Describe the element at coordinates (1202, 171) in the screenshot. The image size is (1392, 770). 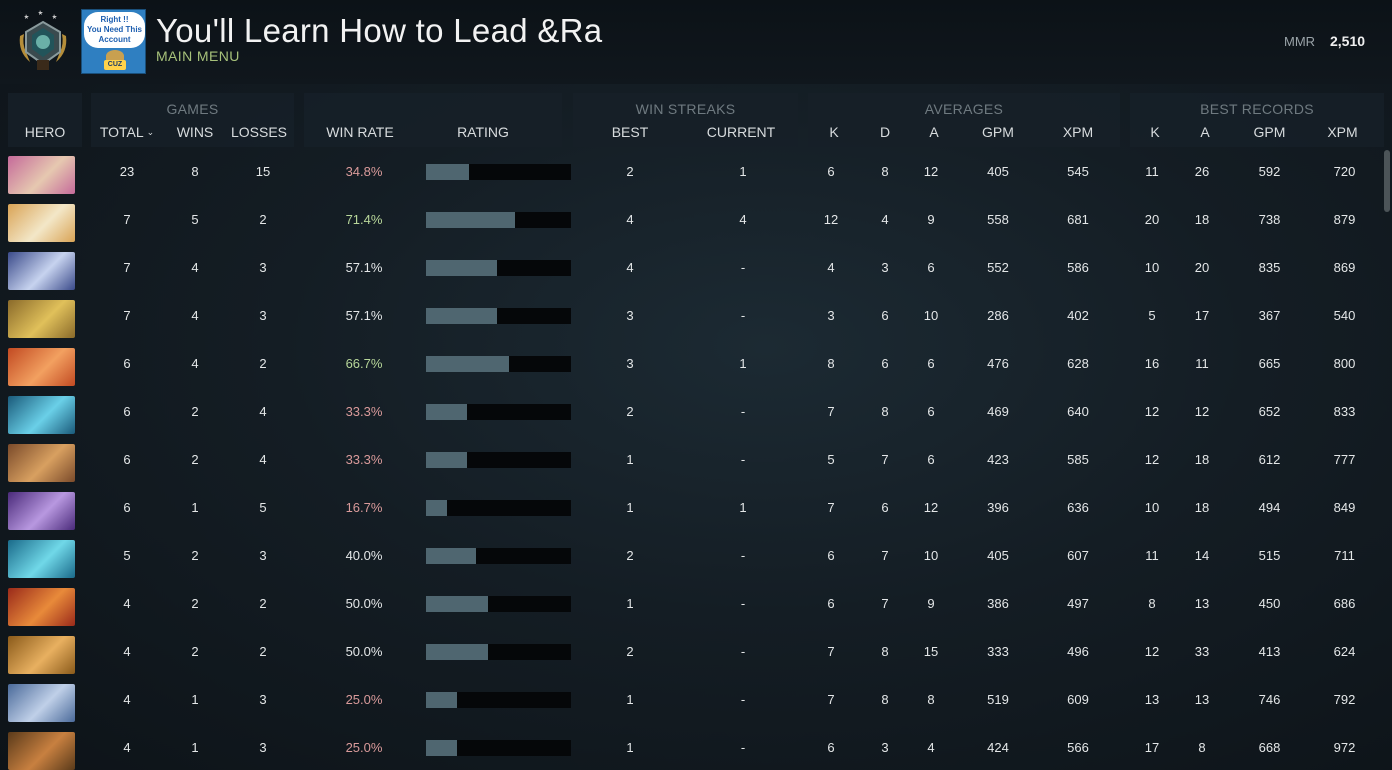
I see `cell-best-assists: 26` at that location.